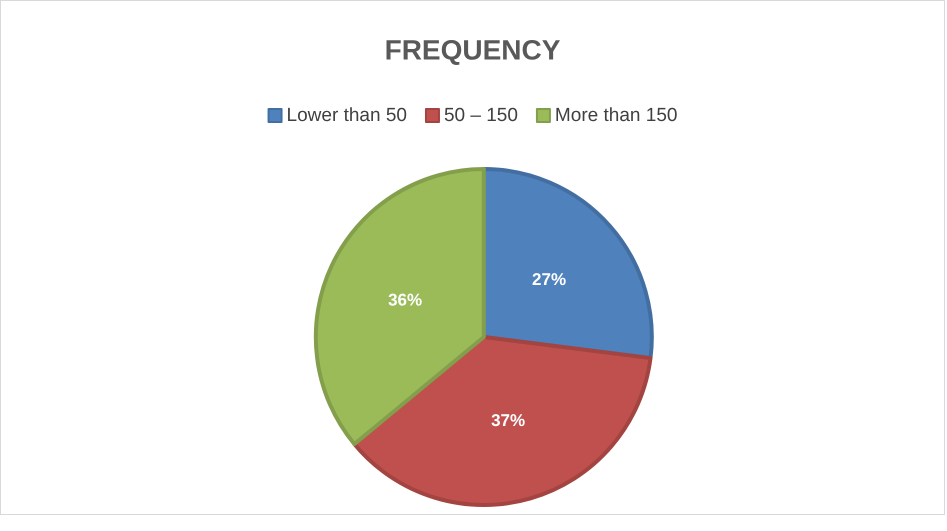 The image size is (947, 531). What do you see at coordinates (549, 279) in the screenshot?
I see `data-label: 27%` at bounding box center [549, 279].